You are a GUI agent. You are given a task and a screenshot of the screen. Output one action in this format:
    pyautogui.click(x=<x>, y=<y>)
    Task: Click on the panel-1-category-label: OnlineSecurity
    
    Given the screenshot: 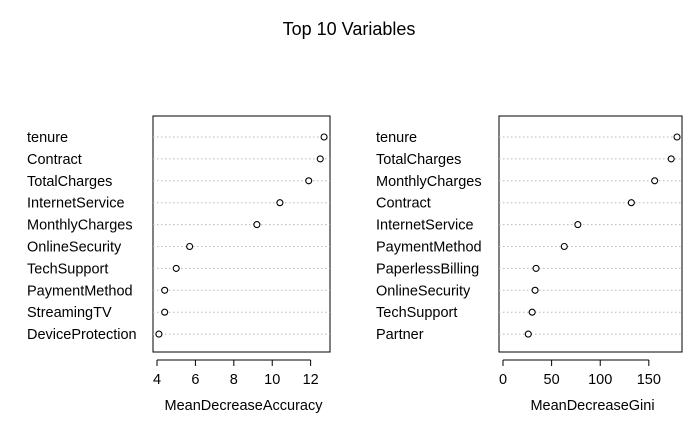 What is the action you would take?
    pyautogui.click(x=74, y=248)
    